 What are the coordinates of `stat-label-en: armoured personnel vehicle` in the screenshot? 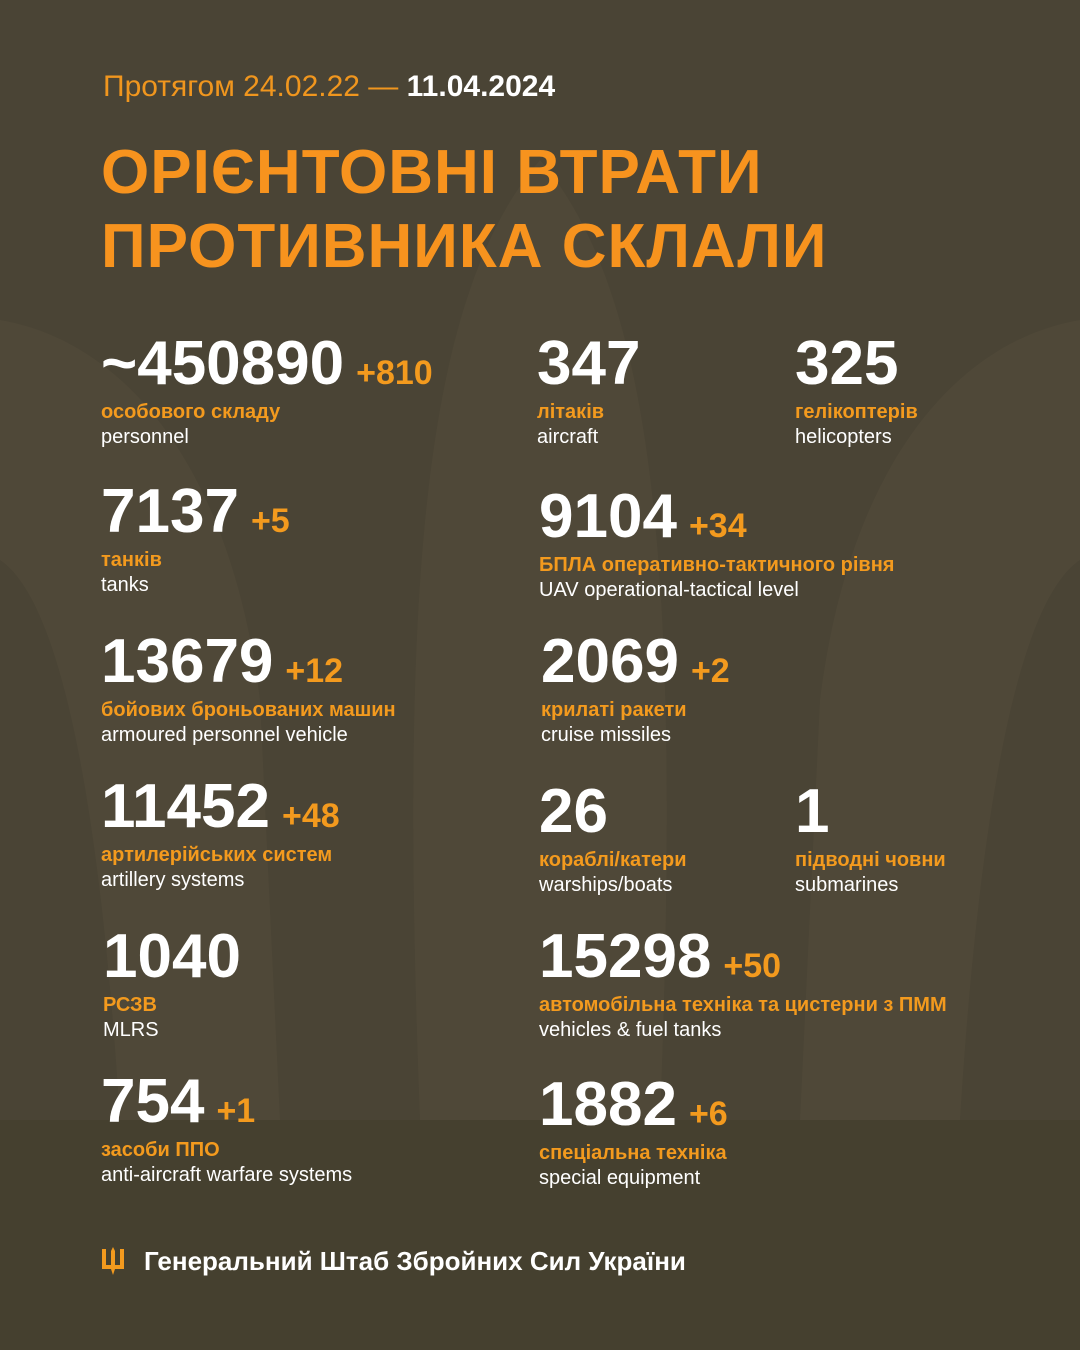 It's located at (224, 735).